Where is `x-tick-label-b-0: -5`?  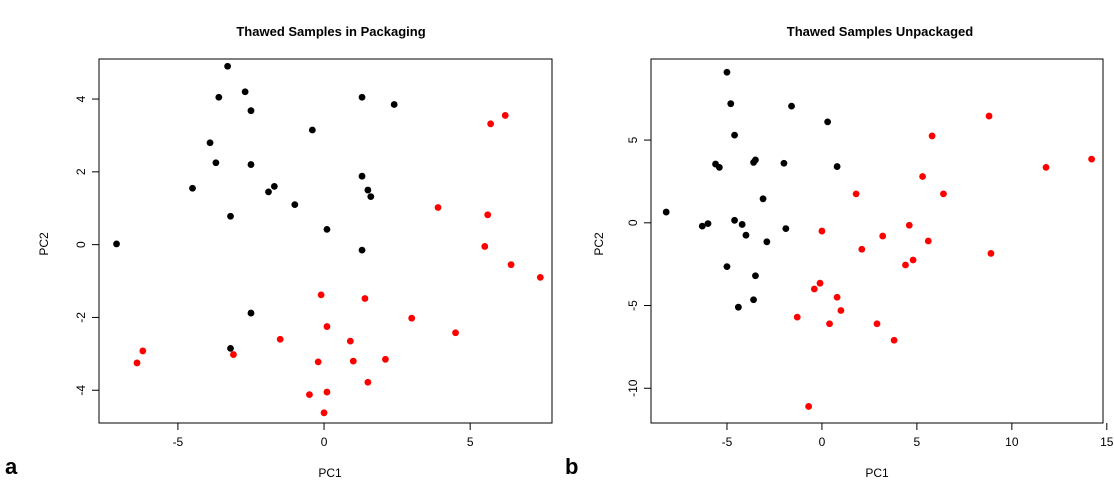
x-tick-label-b-0: -5 is located at coordinates (727, 442).